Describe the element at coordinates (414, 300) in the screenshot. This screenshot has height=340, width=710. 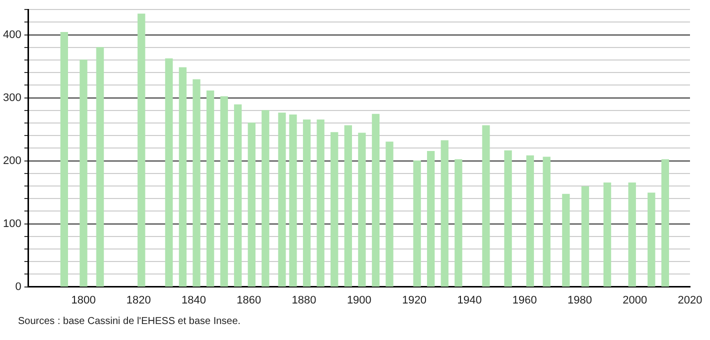
I see `x-tick-label: 1920` at that location.